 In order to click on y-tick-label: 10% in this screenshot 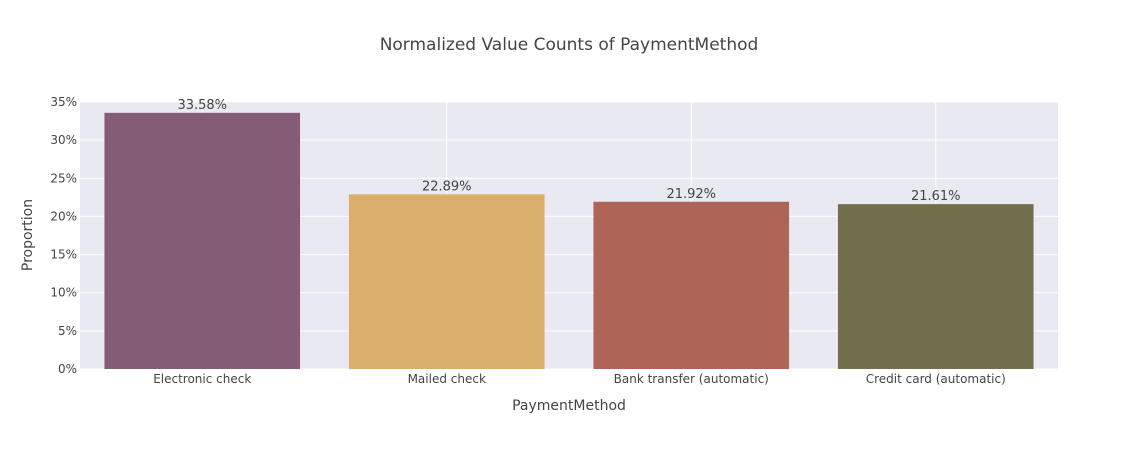, I will do `click(63, 293)`.